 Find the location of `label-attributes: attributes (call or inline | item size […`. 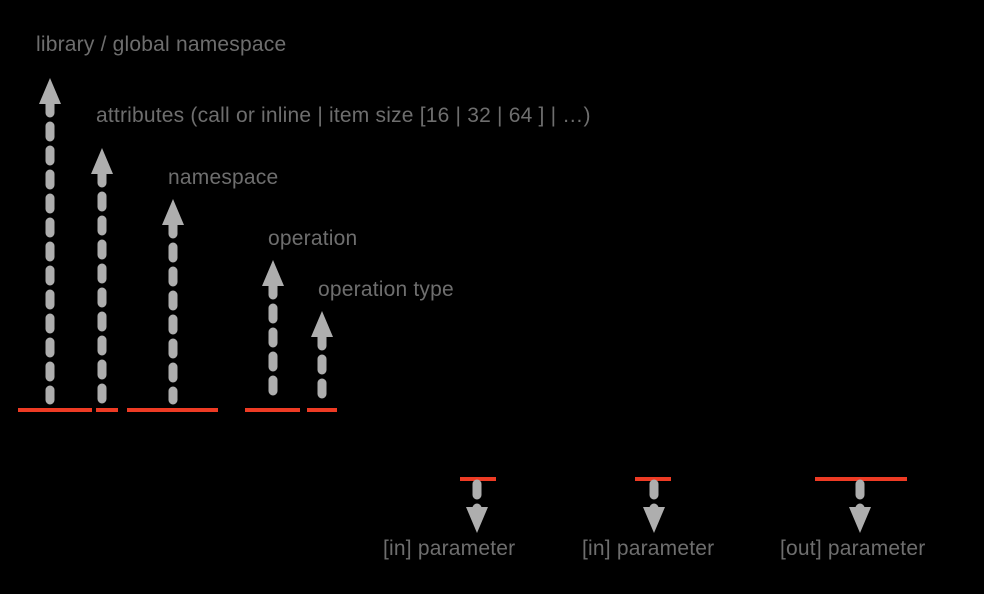

label-attributes: attributes (call or inline | item size [… is located at coordinates (343, 115).